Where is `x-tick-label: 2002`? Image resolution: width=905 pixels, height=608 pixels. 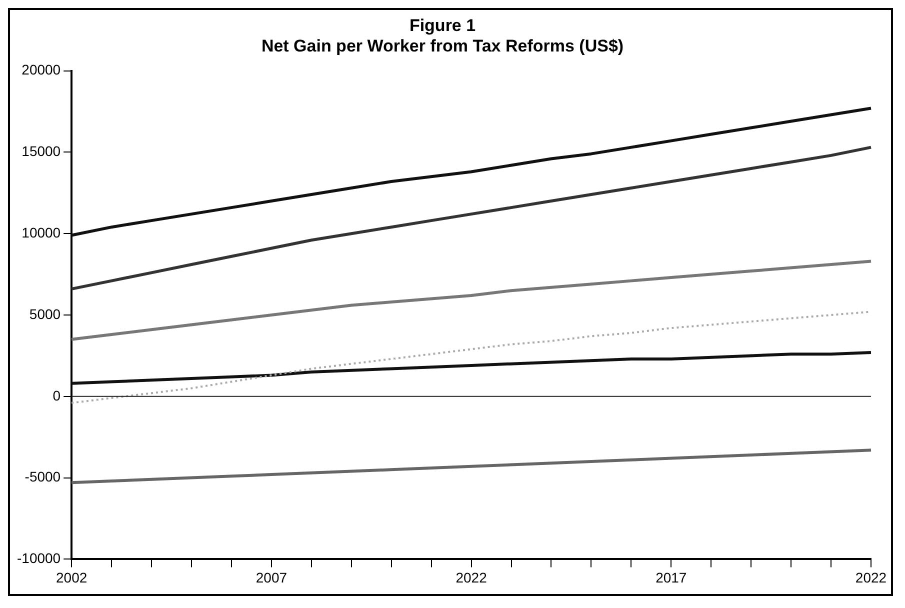 x-tick-label: 2002 is located at coordinates (72, 577).